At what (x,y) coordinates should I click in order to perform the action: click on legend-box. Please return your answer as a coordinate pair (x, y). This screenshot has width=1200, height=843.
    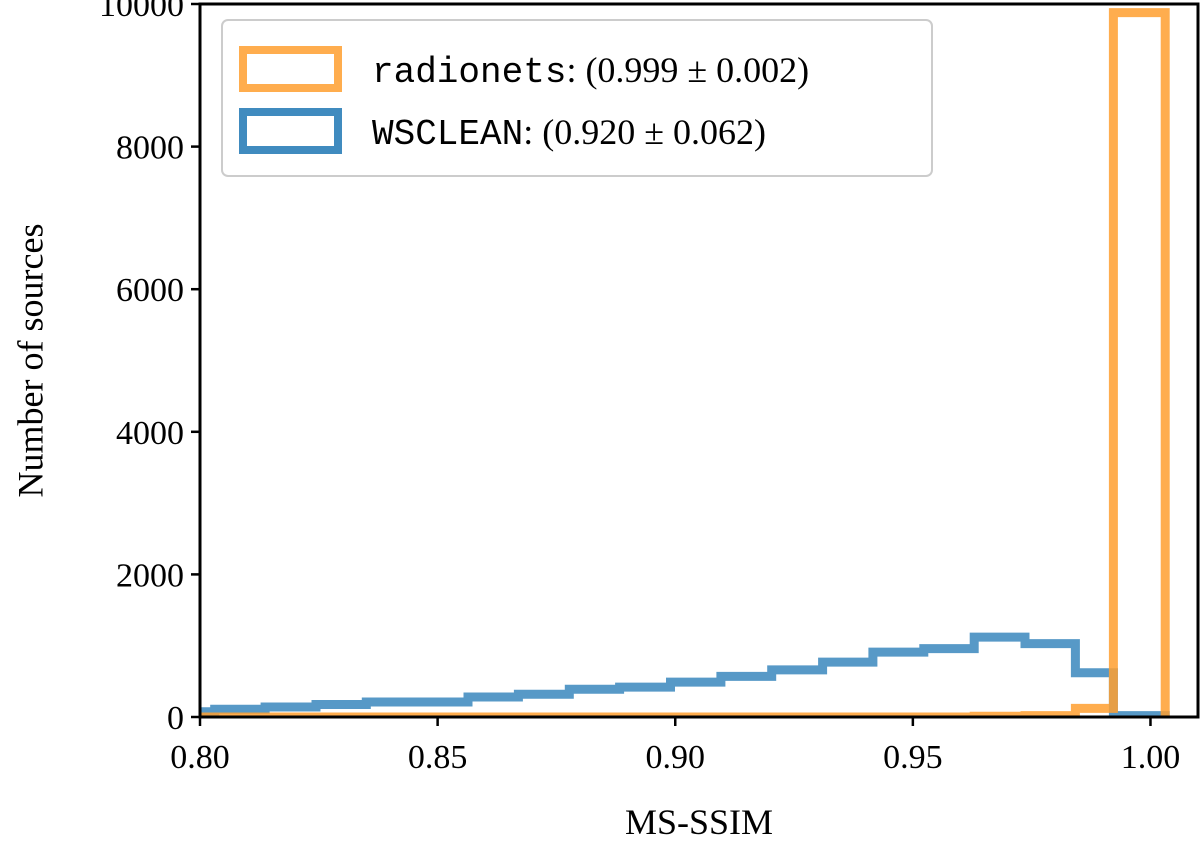
    Looking at the image, I should click on (577, 98).